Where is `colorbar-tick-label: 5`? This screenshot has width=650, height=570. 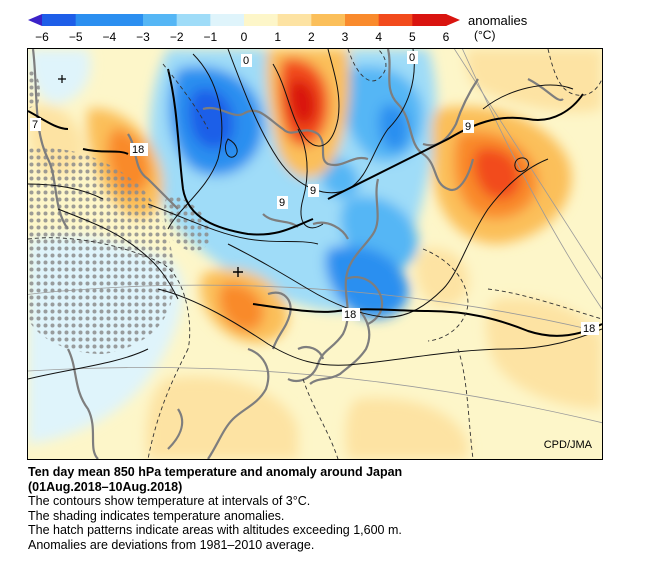
colorbar-tick-label: 5 is located at coordinates (412, 37).